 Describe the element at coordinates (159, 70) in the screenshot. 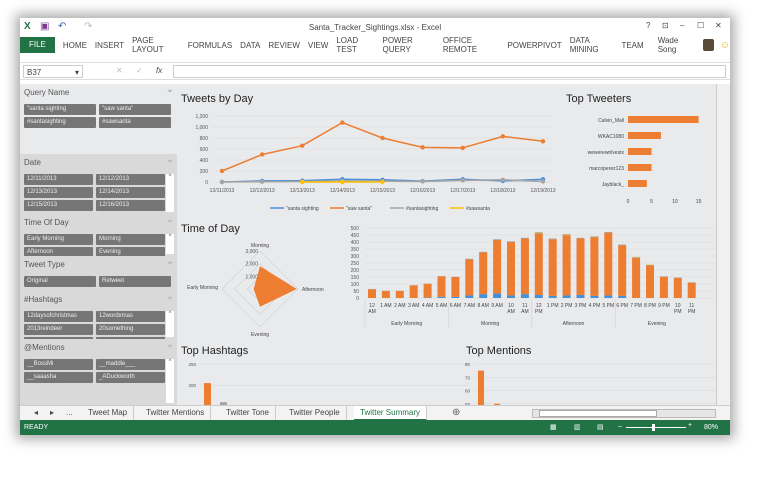

I see `function-icon: fx` at that location.